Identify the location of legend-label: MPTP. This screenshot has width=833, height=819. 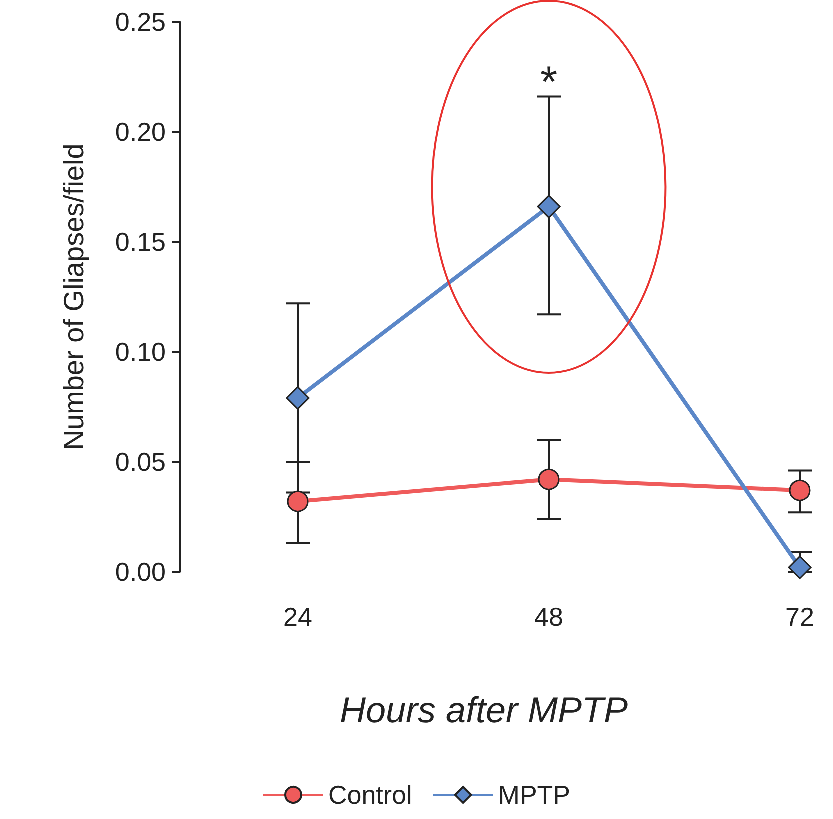
(534, 795).